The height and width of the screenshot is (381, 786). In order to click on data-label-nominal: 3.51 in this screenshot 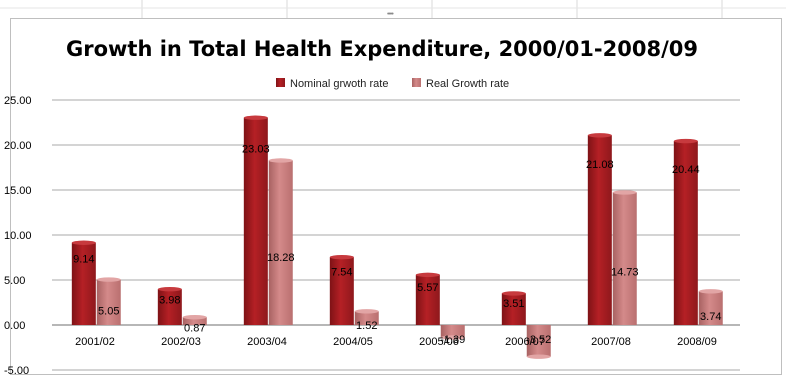, I will do `click(513, 304)`.